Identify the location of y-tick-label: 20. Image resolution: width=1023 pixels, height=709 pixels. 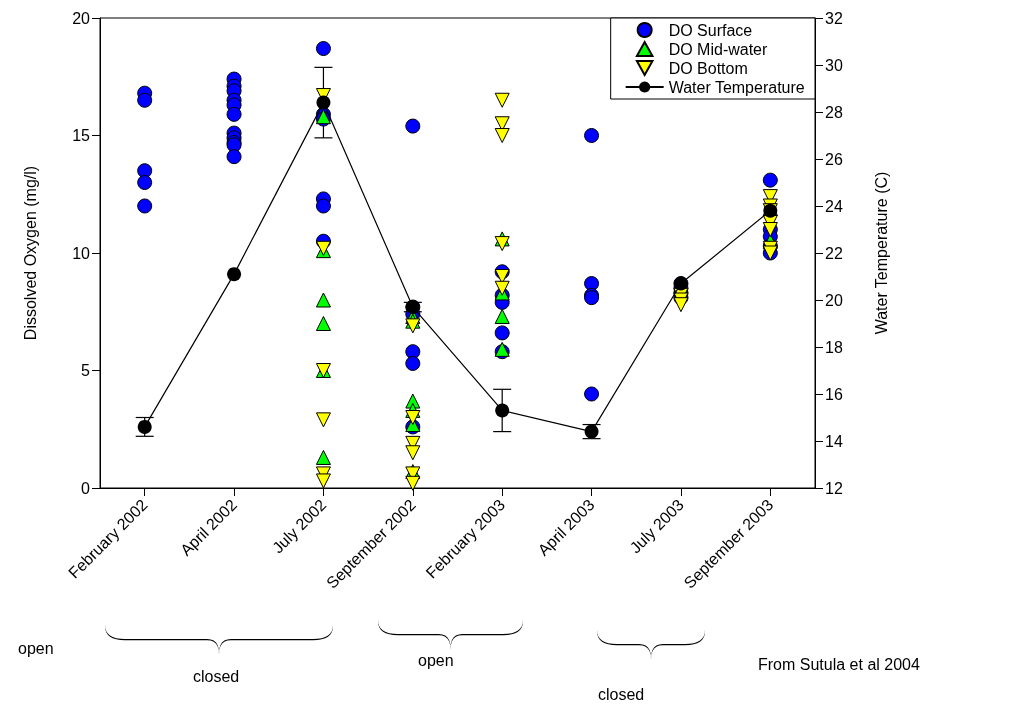
(81, 18).